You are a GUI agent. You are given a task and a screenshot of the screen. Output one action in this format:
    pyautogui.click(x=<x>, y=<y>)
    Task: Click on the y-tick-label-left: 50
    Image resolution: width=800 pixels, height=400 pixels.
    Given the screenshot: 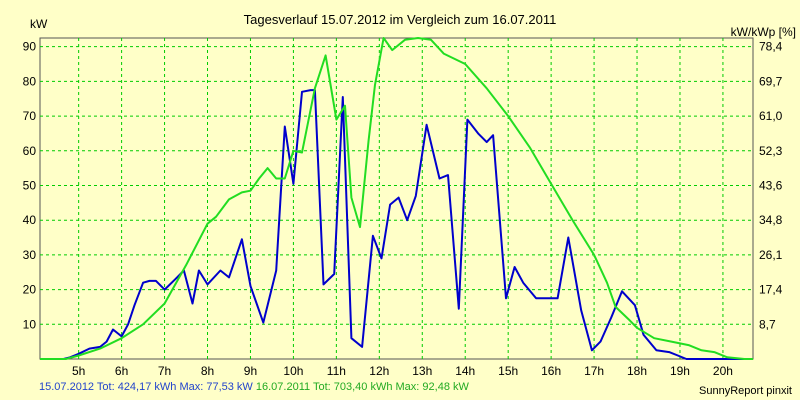 What is the action you would take?
    pyautogui.click(x=30, y=185)
    